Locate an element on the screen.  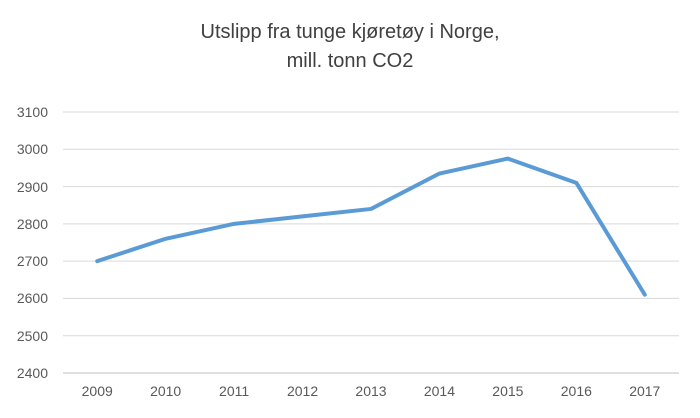
y-tick-label: 2900 is located at coordinates (32, 186).